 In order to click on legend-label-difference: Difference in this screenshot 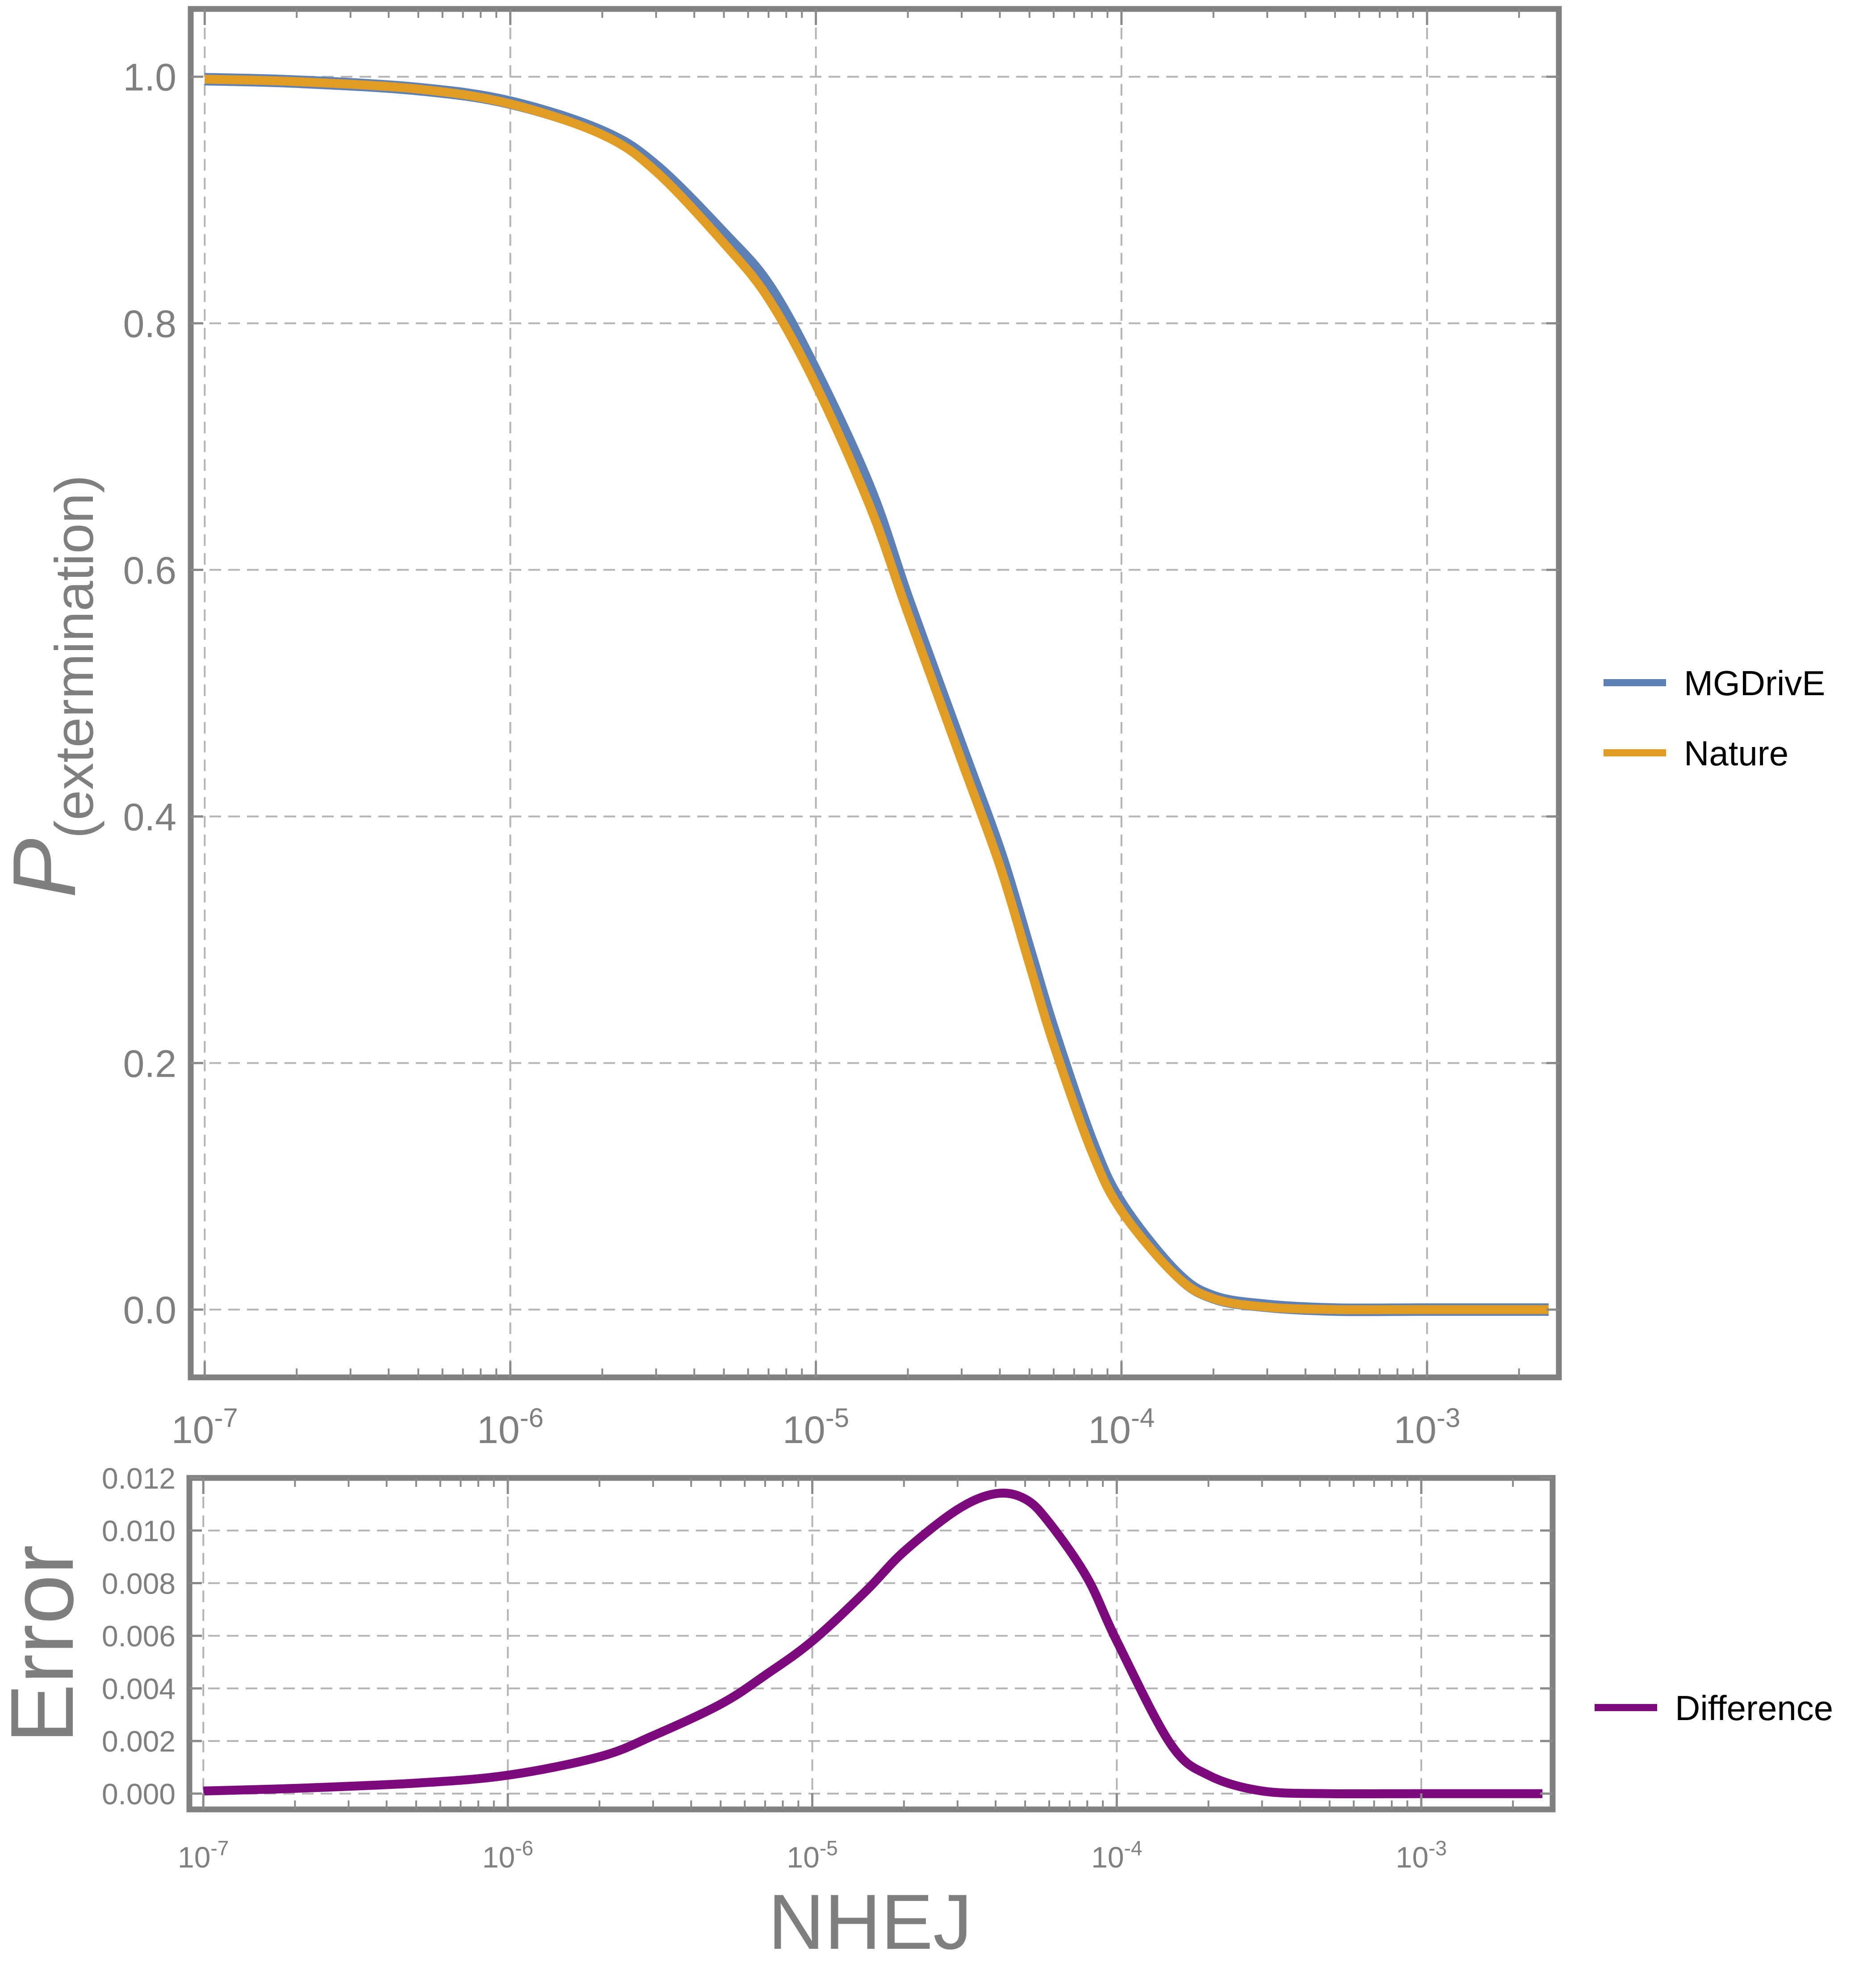, I will do `click(1754, 1708)`.